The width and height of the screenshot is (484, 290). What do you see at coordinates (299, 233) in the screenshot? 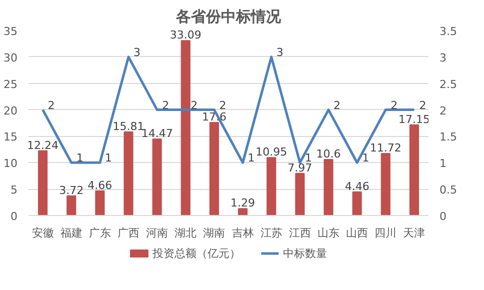
I see `x-tick-label: 江西` at bounding box center [299, 233].